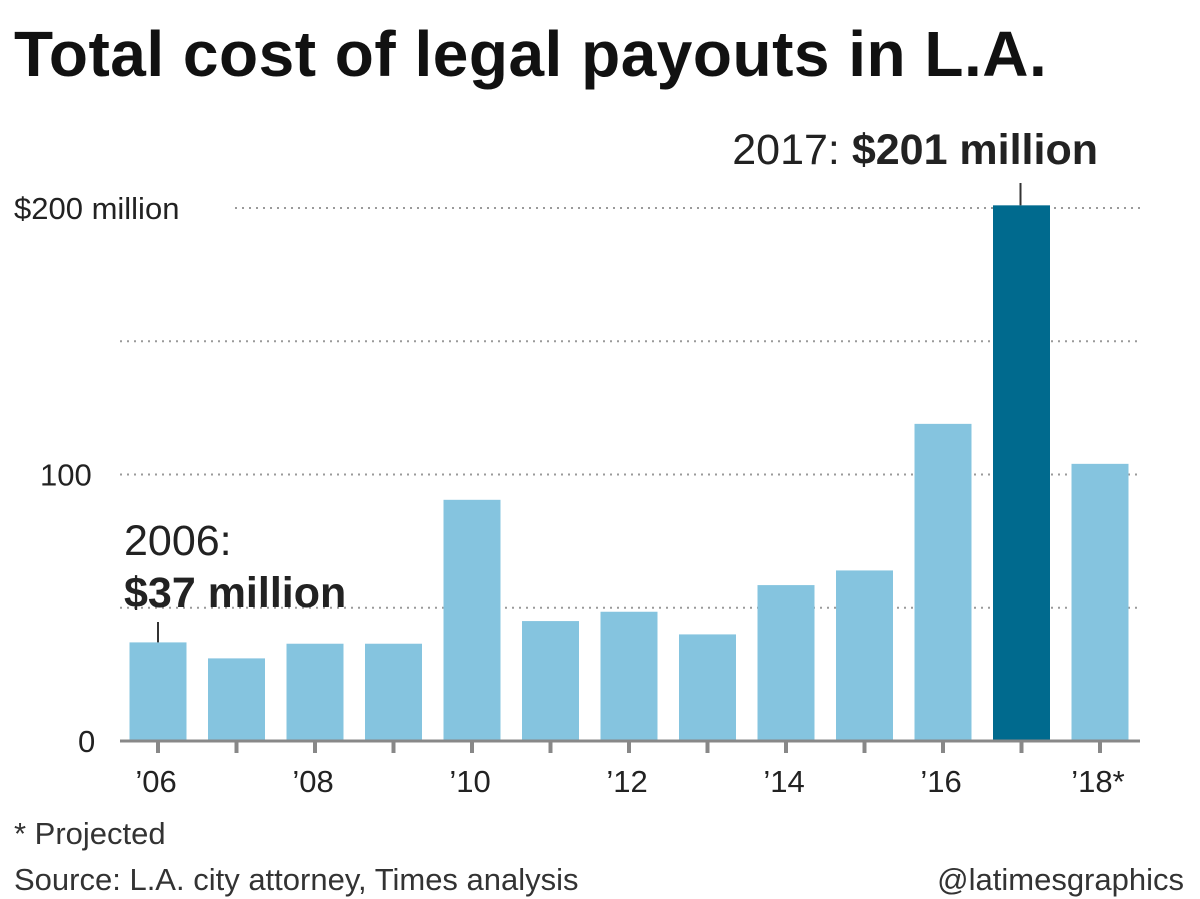 This screenshot has height=899, width=1200. Describe the element at coordinates (1021, 473) in the screenshot. I see `bar-2017` at that location.